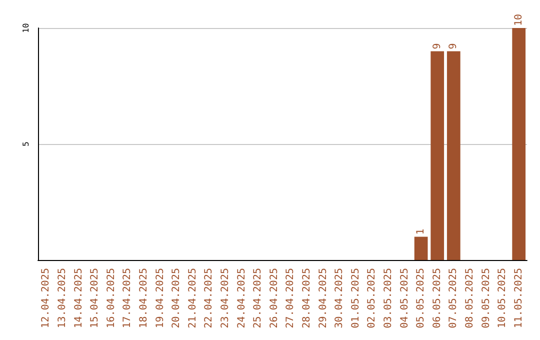 Image resolution: width=540 pixels, height=340 pixels. Describe the element at coordinates (274, 298) in the screenshot. I see `x-tick-label: 26.04.2025` at that location.